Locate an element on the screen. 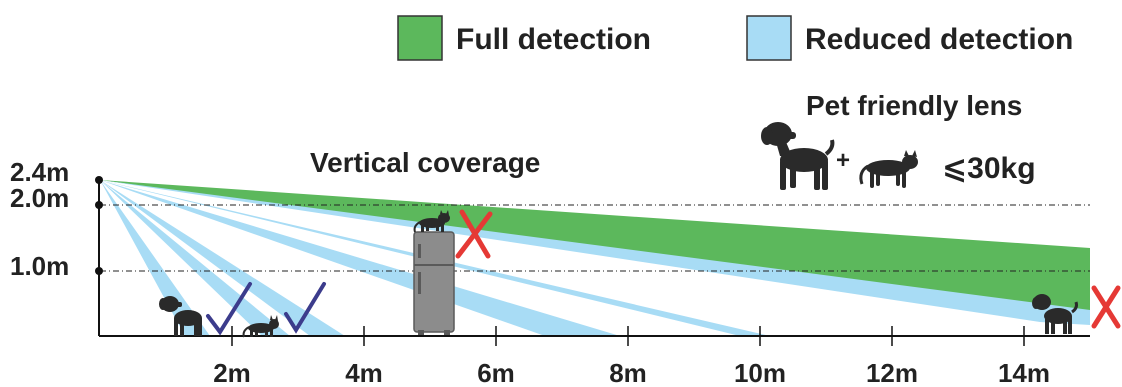  distance-label-10m: 10m is located at coordinates (760, 372).